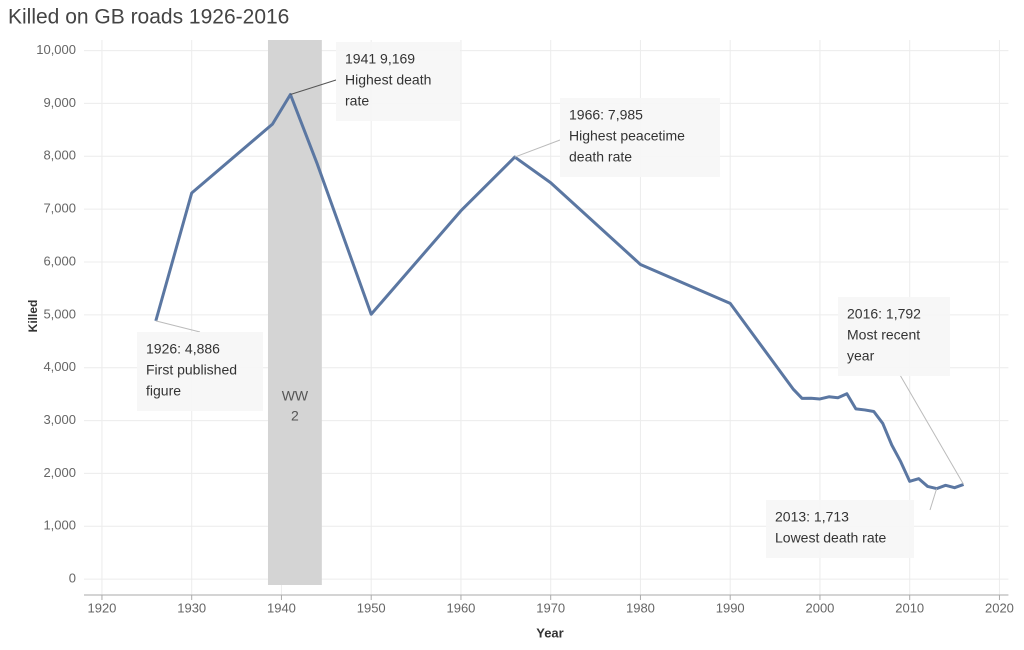 This screenshot has height=650, width=1024. I want to click on annotation-text: rate, so click(357, 101).